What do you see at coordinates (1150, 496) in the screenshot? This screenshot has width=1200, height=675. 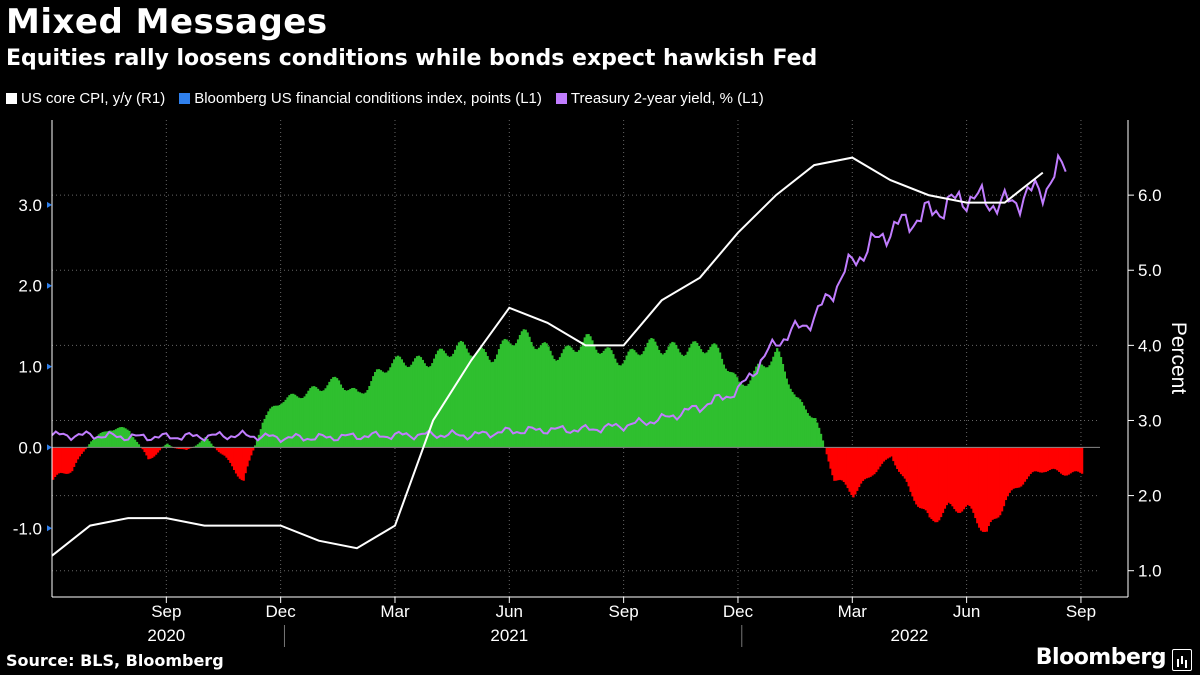 I see `right-tick-label: 2.0` at bounding box center [1150, 496].